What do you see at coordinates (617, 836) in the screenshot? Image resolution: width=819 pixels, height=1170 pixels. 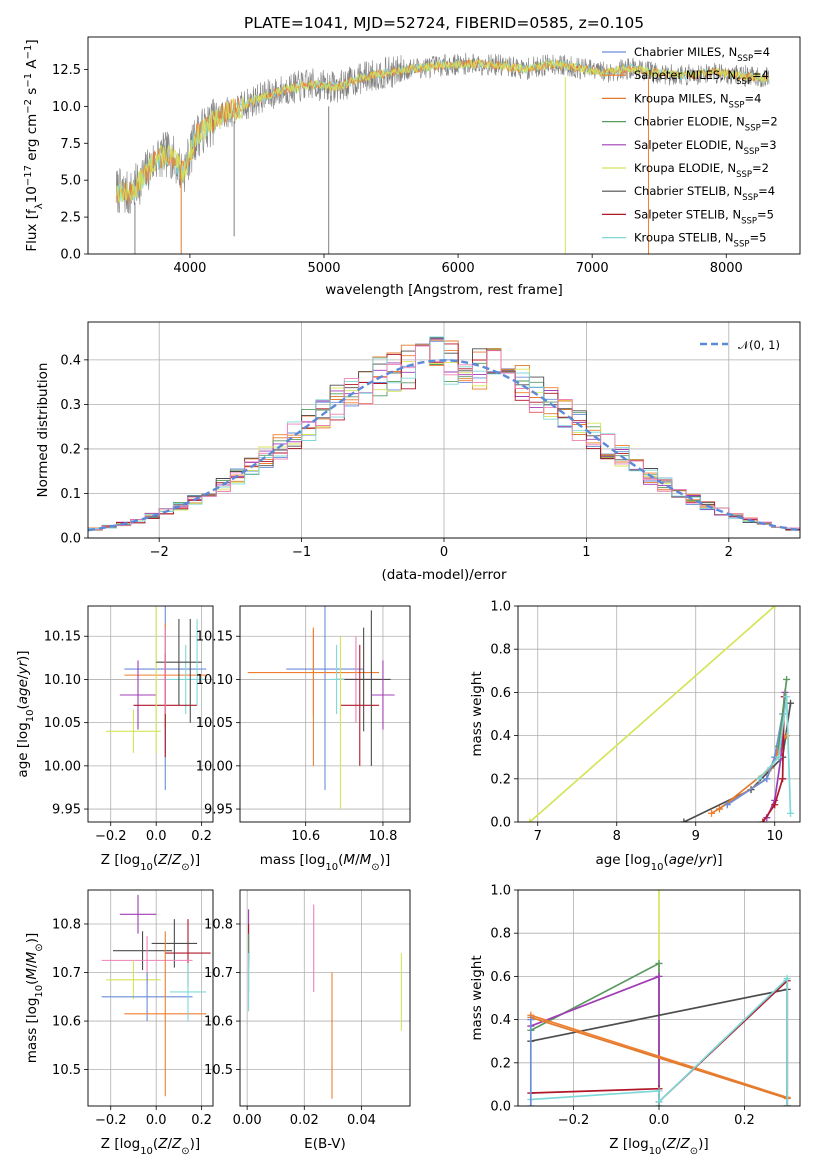 I see `x-tick-label: 8` at bounding box center [617, 836].